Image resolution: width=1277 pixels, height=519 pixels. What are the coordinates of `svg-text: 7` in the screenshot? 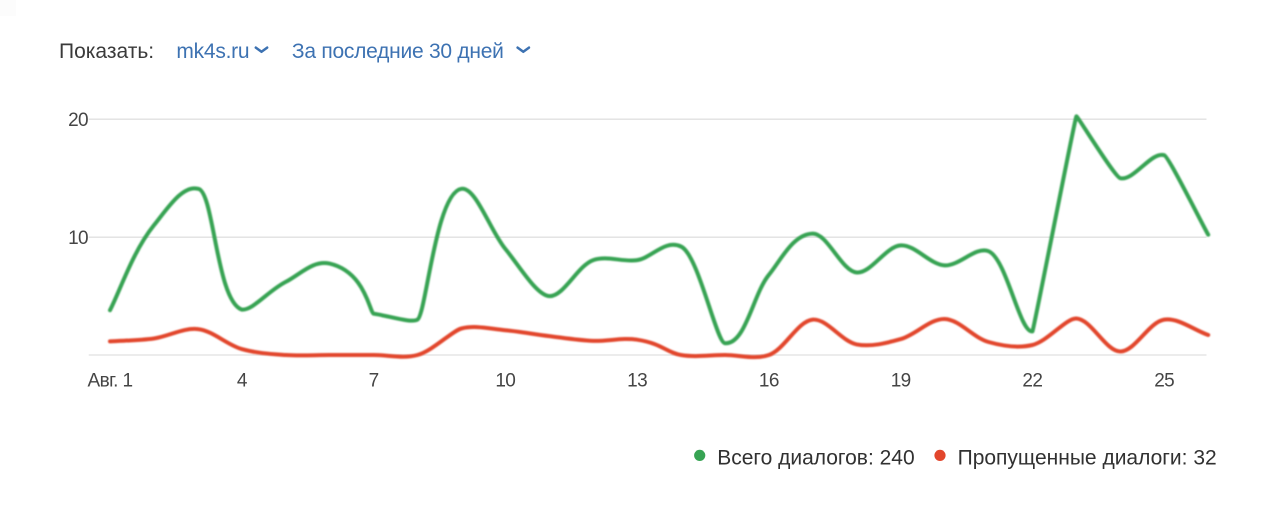 It's located at (374, 381).